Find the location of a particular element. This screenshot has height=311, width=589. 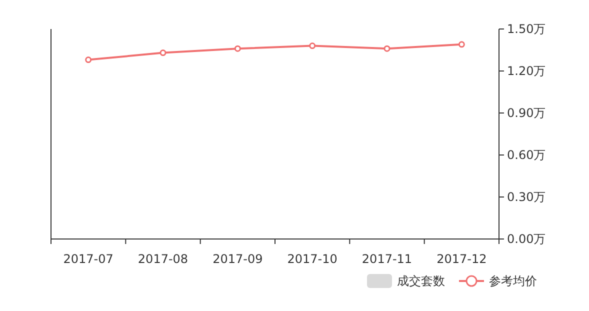

y2-tick-label: 0.30万 is located at coordinates (526, 197).